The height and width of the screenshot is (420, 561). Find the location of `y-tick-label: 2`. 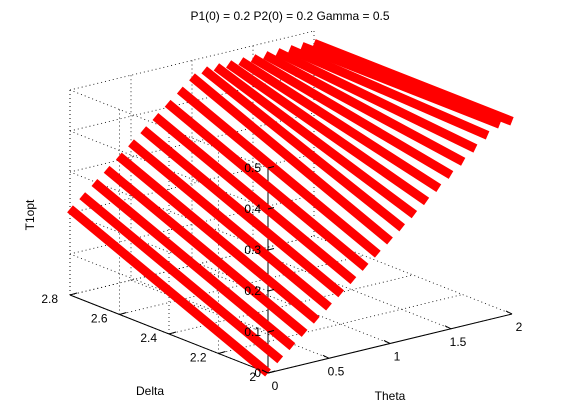

y-tick-label: 2 is located at coordinates (252, 377).